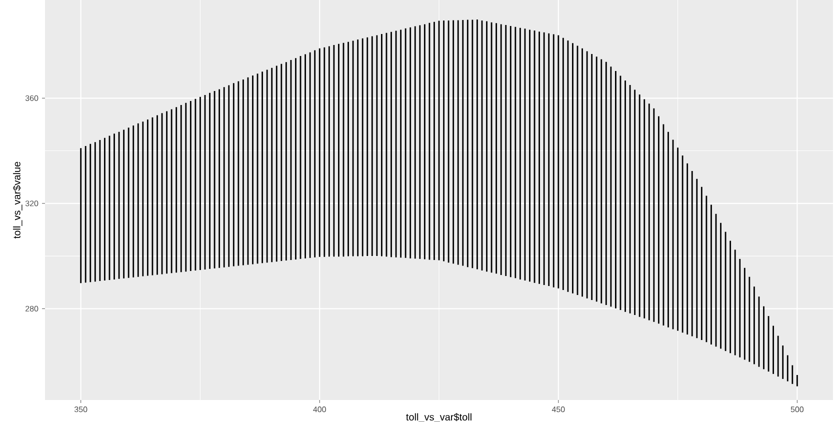 This screenshot has height=422, width=834. What do you see at coordinates (439, 417) in the screenshot?
I see `x-axis-title: toll_vs_var$toll` at bounding box center [439, 417].